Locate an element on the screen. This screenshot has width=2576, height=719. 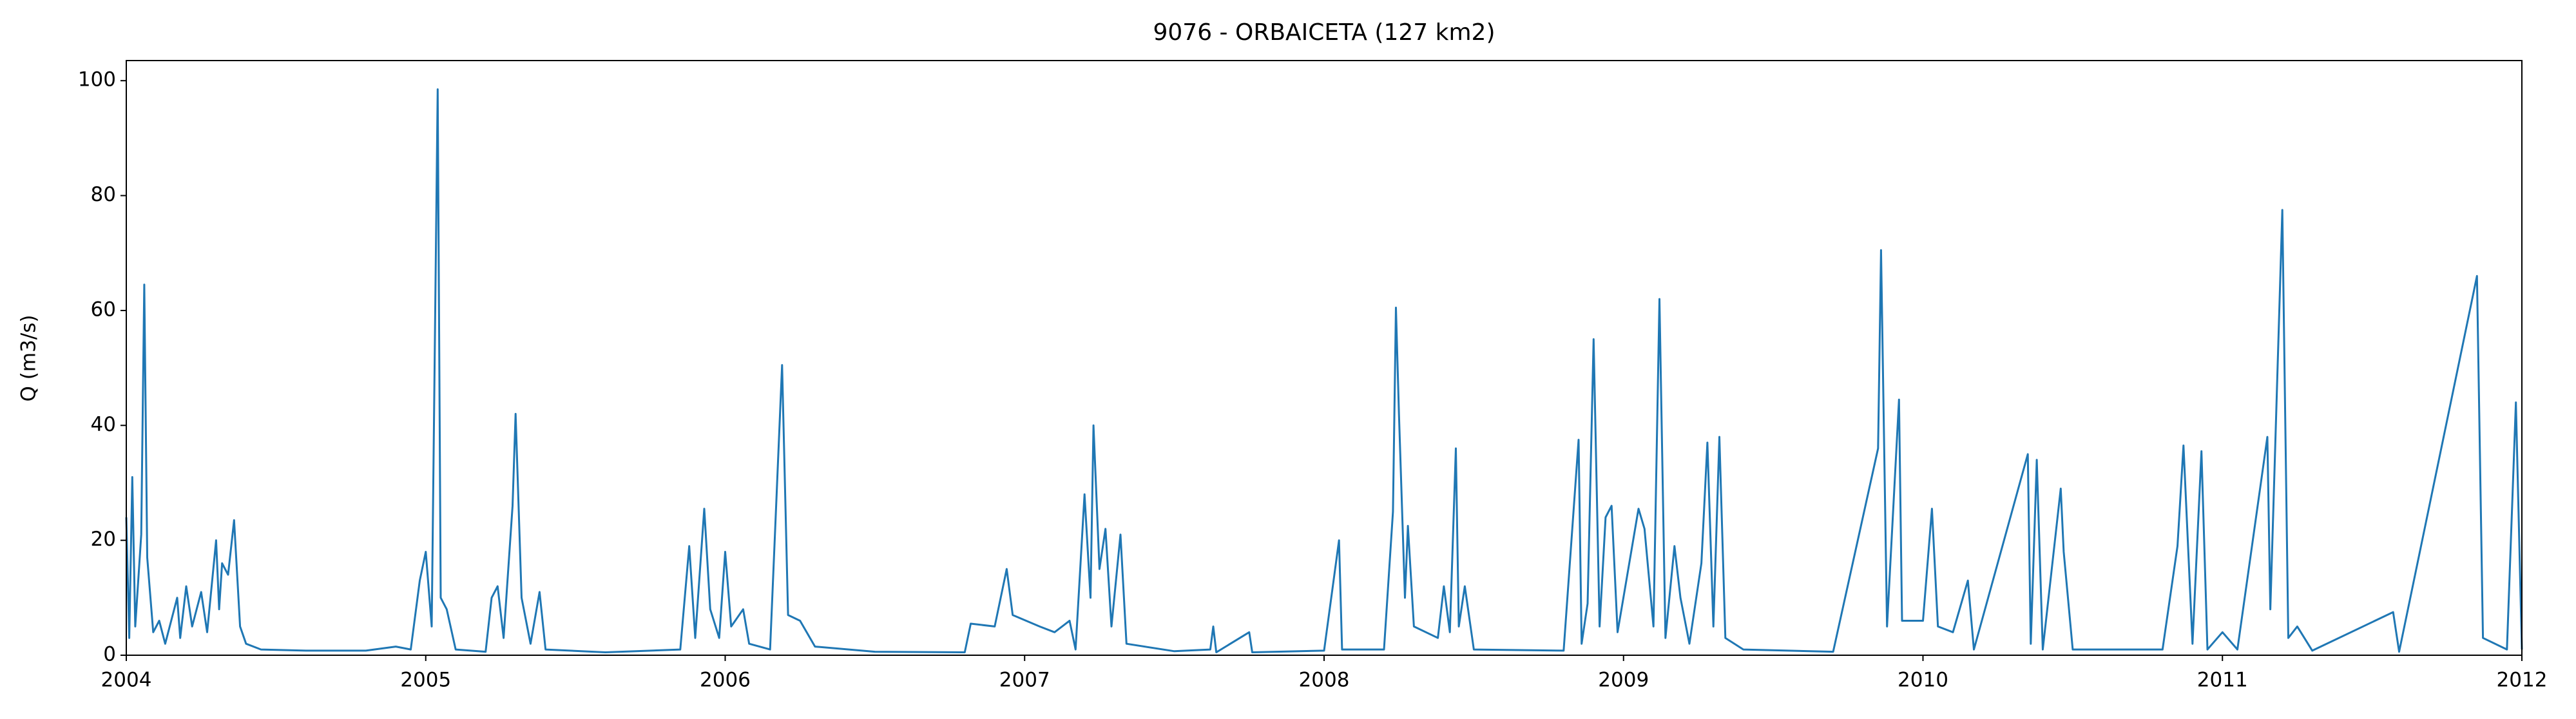
x-tick-label: 2008 is located at coordinates (1324, 680).